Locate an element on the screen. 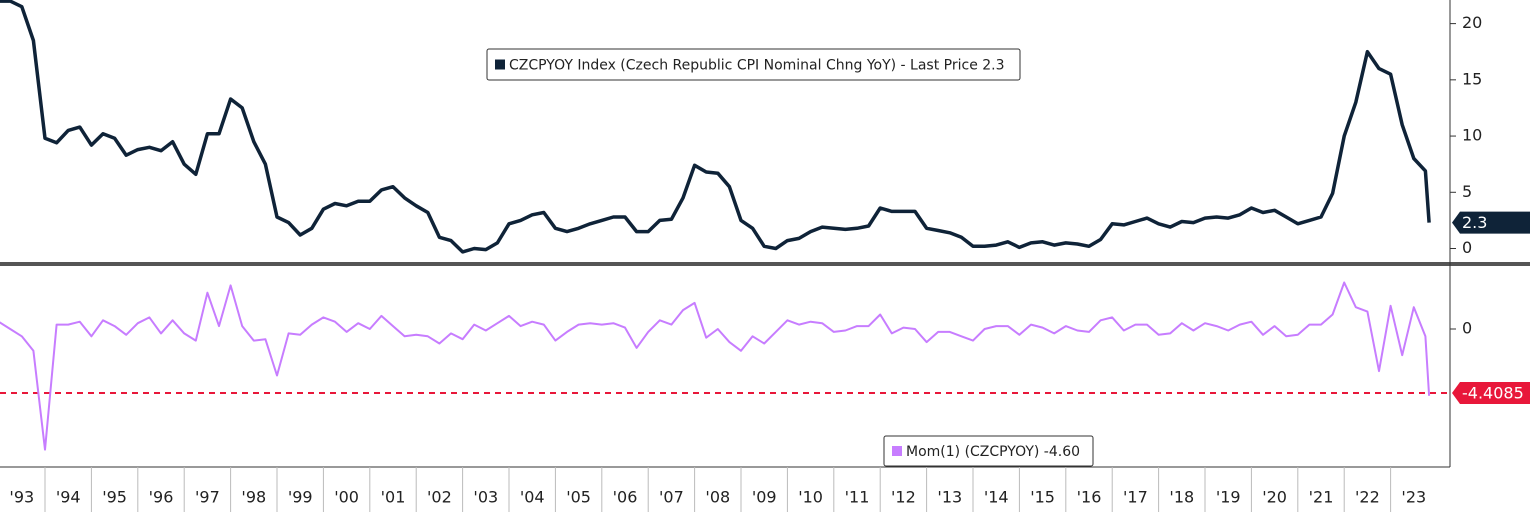 The width and height of the screenshot is (1530, 512). x-tick-label: '06 is located at coordinates (625, 497).